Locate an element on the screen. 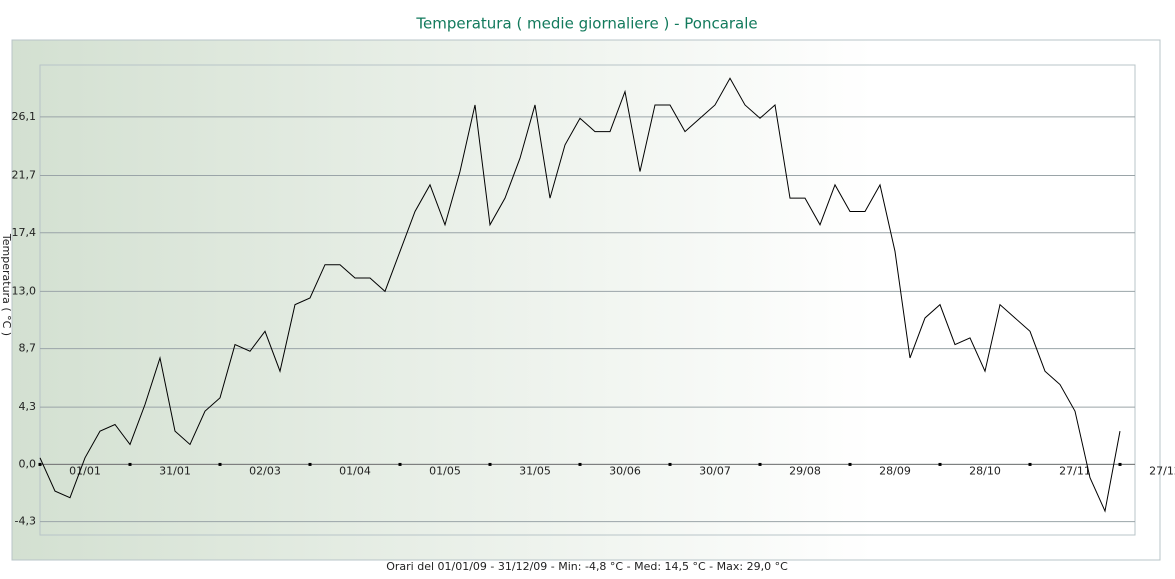 Image resolution: width=1175 pixels, height=579 pixels. x-tick-label: 28/10 is located at coordinates (985, 470).